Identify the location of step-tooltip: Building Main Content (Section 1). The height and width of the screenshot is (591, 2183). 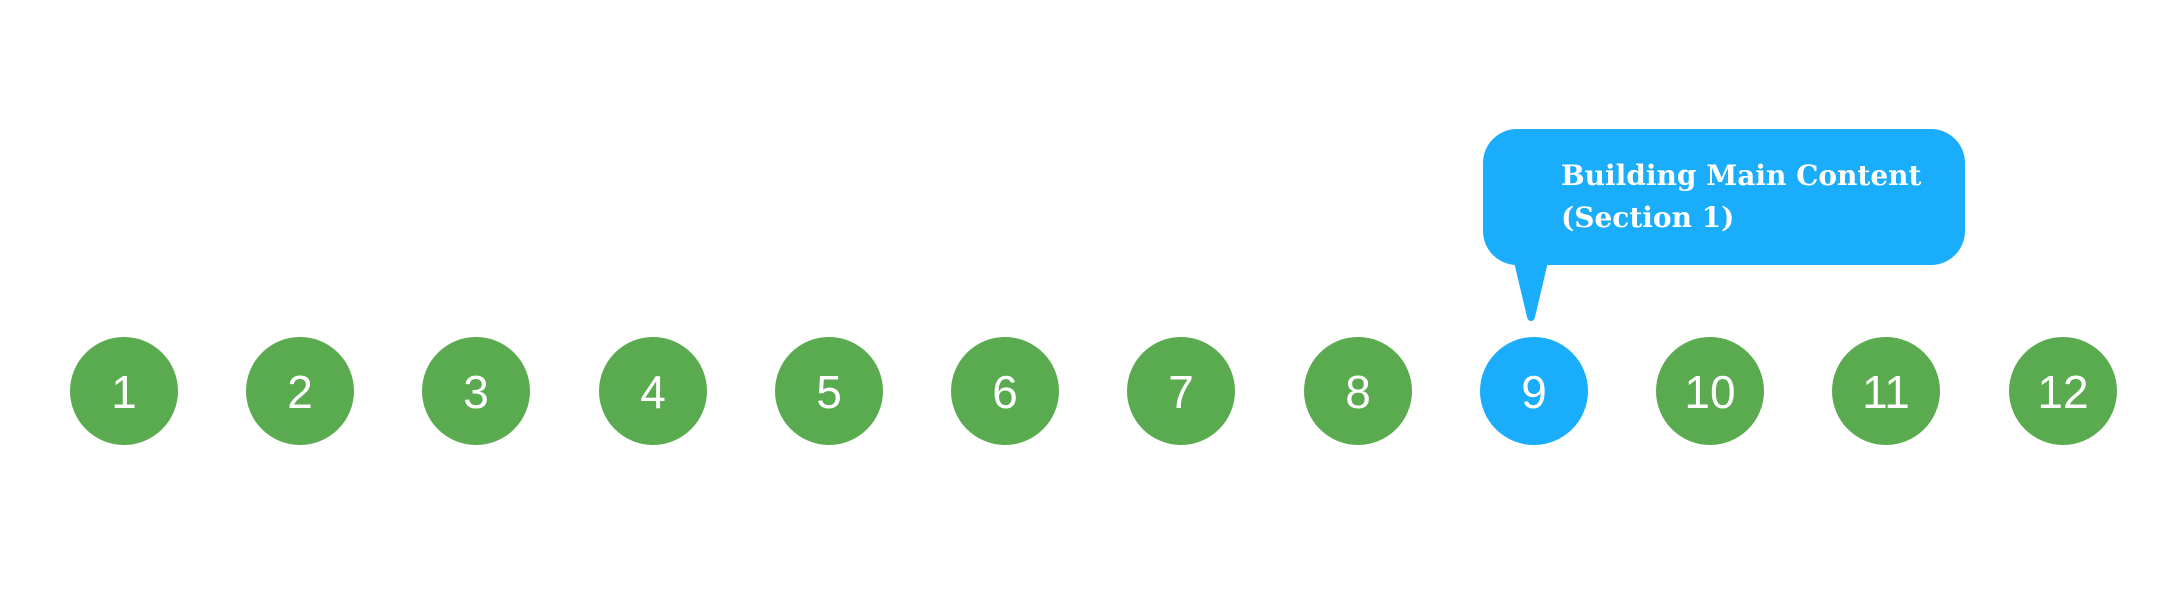
(1724, 197).